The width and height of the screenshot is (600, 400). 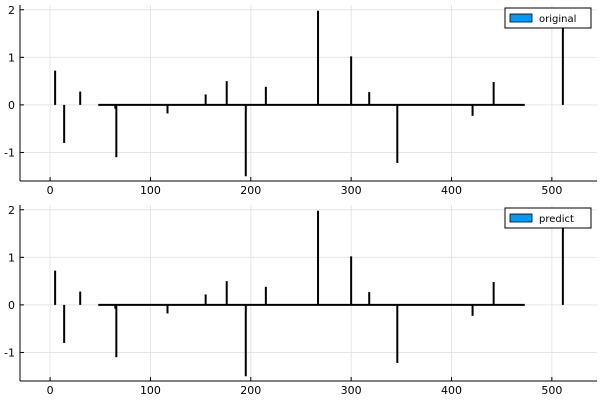 What do you see at coordinates (557, 19) in the screenshot?
I see `legend-label: original` at bounding box center [557, 19].